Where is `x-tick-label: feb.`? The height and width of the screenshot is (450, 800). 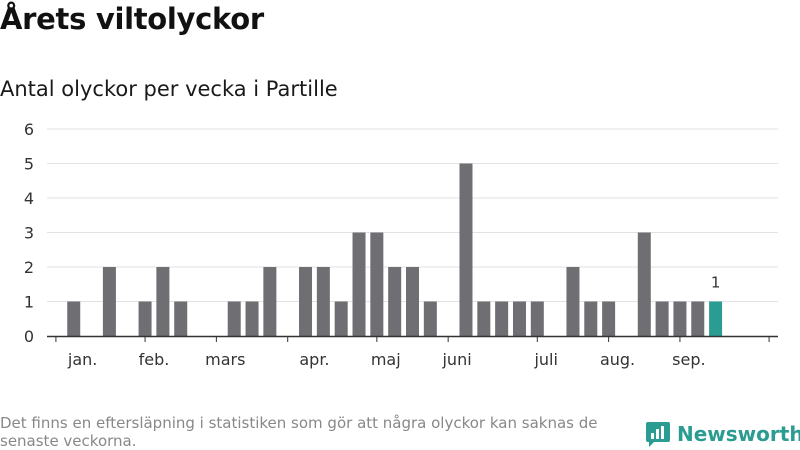 x-tick-label: feb. is located at coordinates (154, 359).